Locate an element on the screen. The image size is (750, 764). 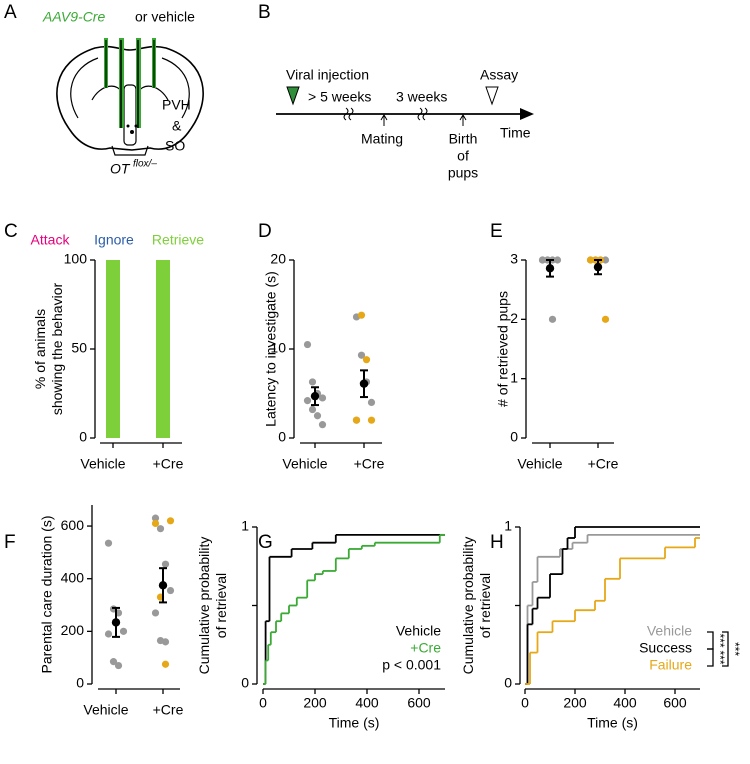
timeline-label: of is located at coordinates (463, 156).